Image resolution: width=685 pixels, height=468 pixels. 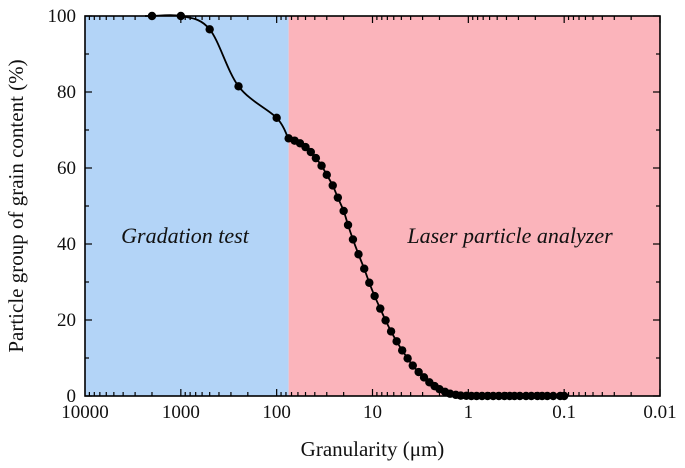 What do you see at coordinates (66, 244) in the screenshot?
I see `y-tick-label: 40` at bounding box center [66, 244].